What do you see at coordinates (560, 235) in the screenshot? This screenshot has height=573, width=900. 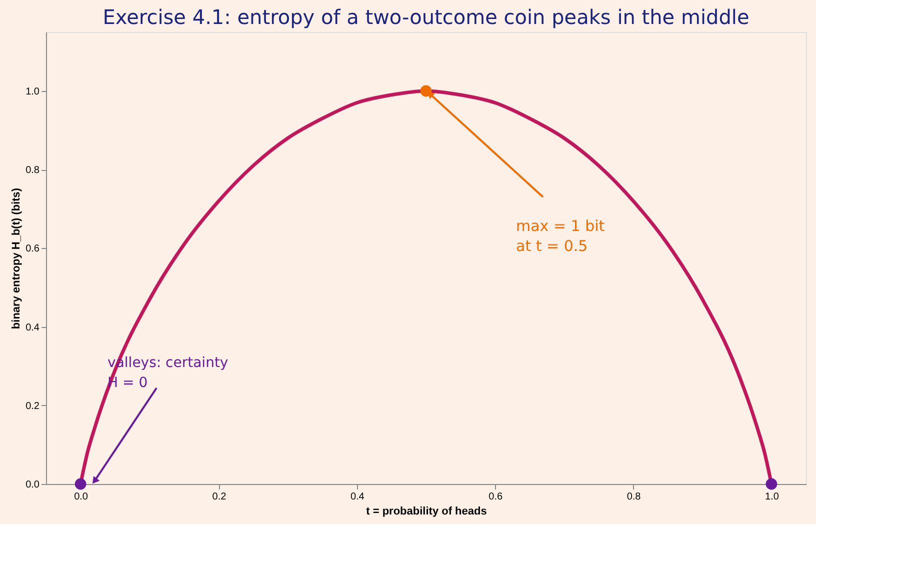 I see `annotation: max = 1 bit at t = 0.5` at bounding box center [560, 235].